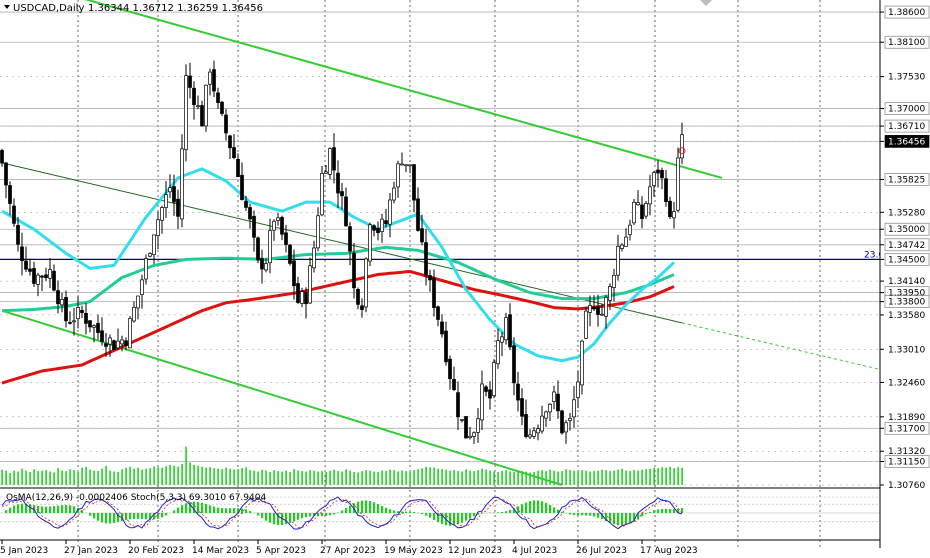 The image size is (930, 558). Describe the element at coordinates (7, 7) in the screenshot. I see `dropdown-triangle-icon` at that location.